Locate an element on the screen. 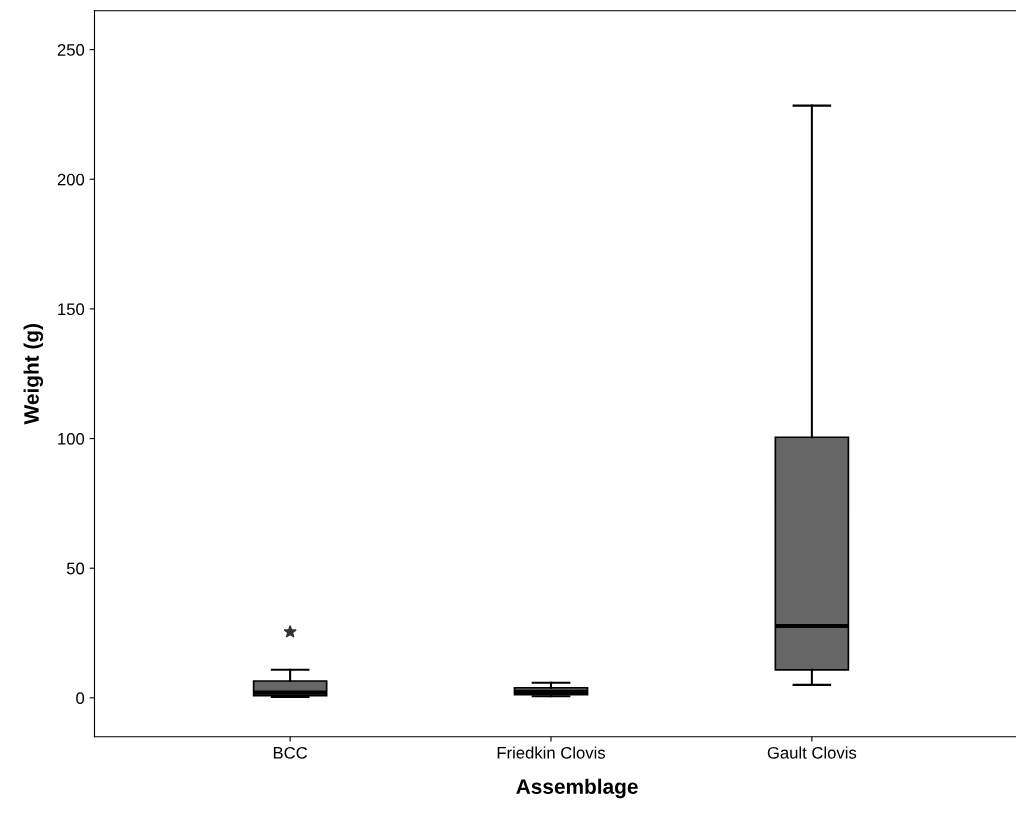  y-tick-label: 0 is located at coordinates (80, 698).